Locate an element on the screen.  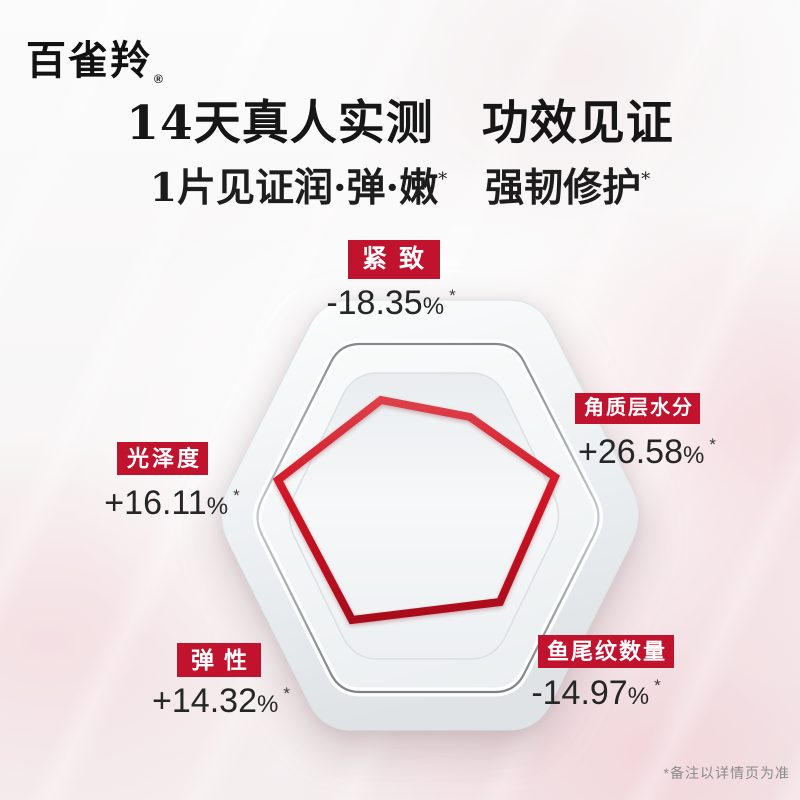
brand-logo-text: 百雀羚 is located at coordinates (89, 61).